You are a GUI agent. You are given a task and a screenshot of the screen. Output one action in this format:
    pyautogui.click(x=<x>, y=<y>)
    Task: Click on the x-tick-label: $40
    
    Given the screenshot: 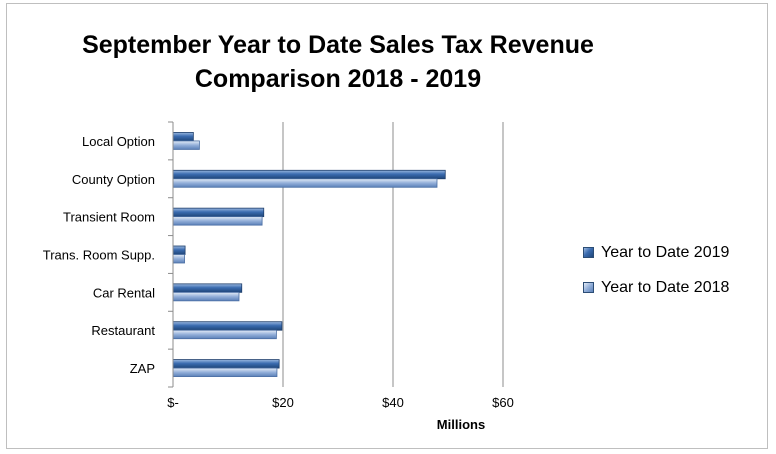 What is the action you would take?
    pyautogui.click(x=393, y=402)
    